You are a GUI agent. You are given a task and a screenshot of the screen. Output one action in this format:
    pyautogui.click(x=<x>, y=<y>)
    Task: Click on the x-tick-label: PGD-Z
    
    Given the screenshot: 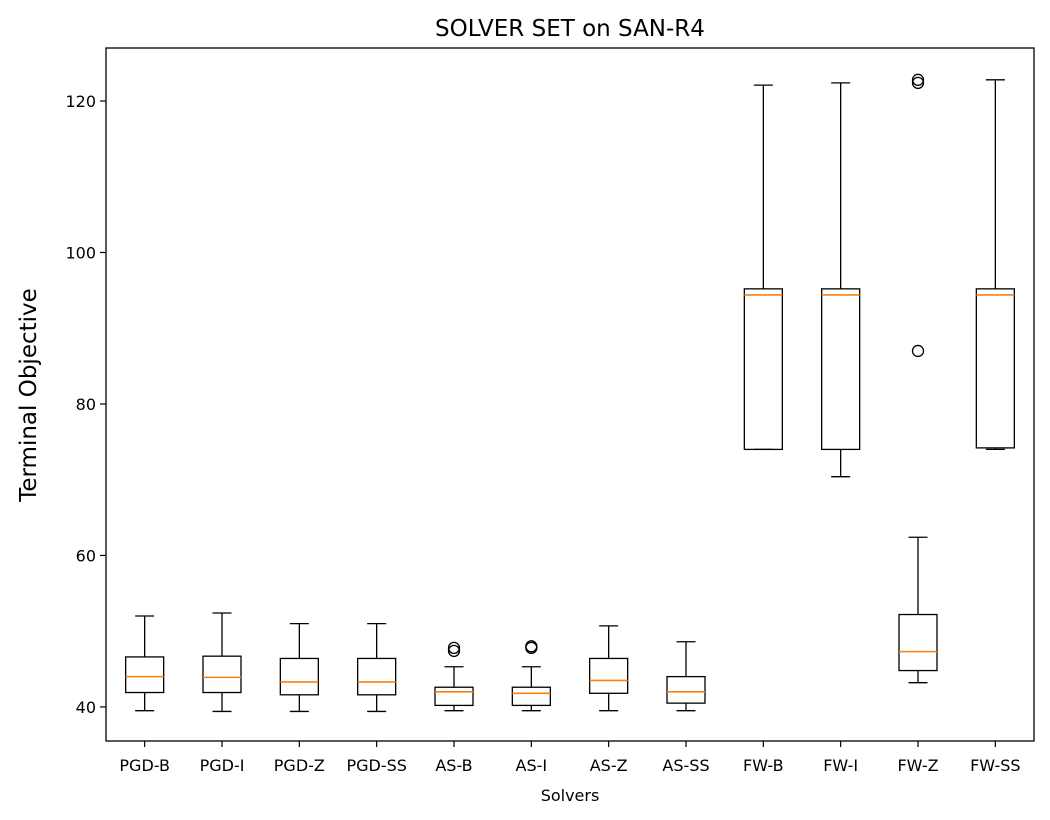 What is the action you would take?
    pyautogui.click(x=299, y=765)
    